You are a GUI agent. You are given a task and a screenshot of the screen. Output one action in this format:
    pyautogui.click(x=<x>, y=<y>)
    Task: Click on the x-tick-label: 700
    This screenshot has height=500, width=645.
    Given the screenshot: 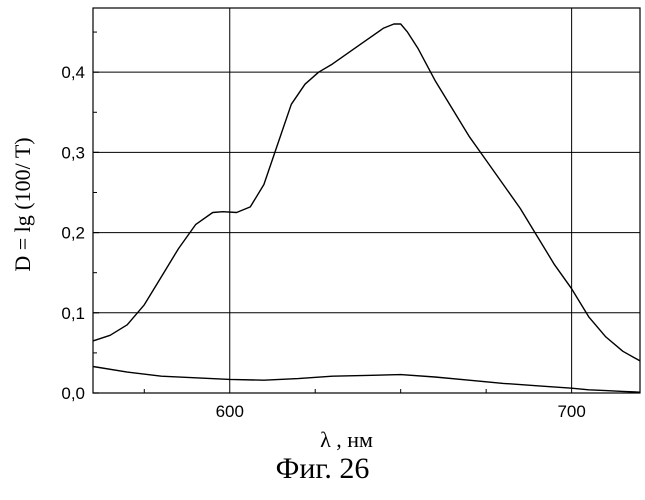 What is the action you would take?
    pyautogui.click(x=571, y=411)
    